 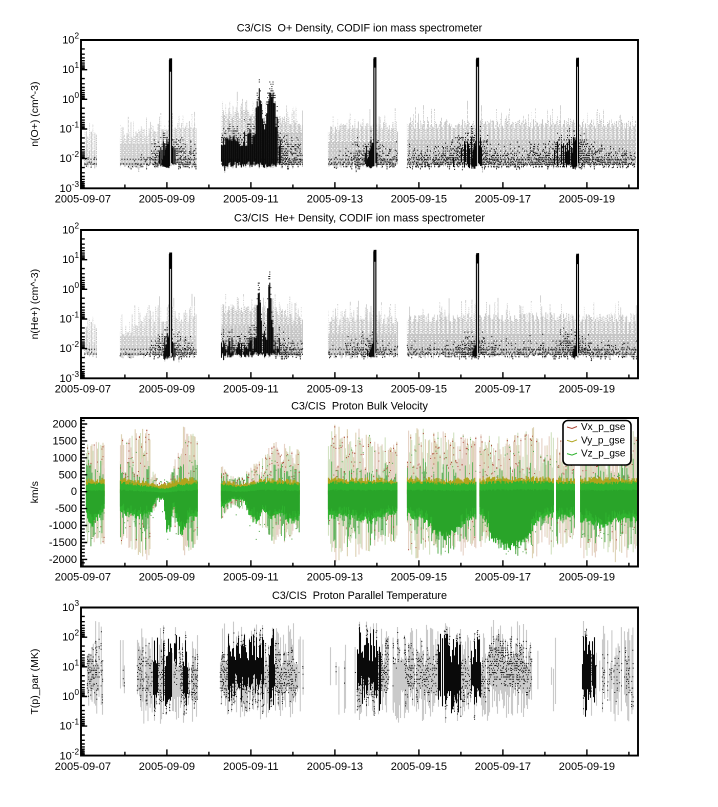 What do you see at coordinates (68, 475) in the screenshot?
I see `svg-text: 500` at bounding box center [68, 475].